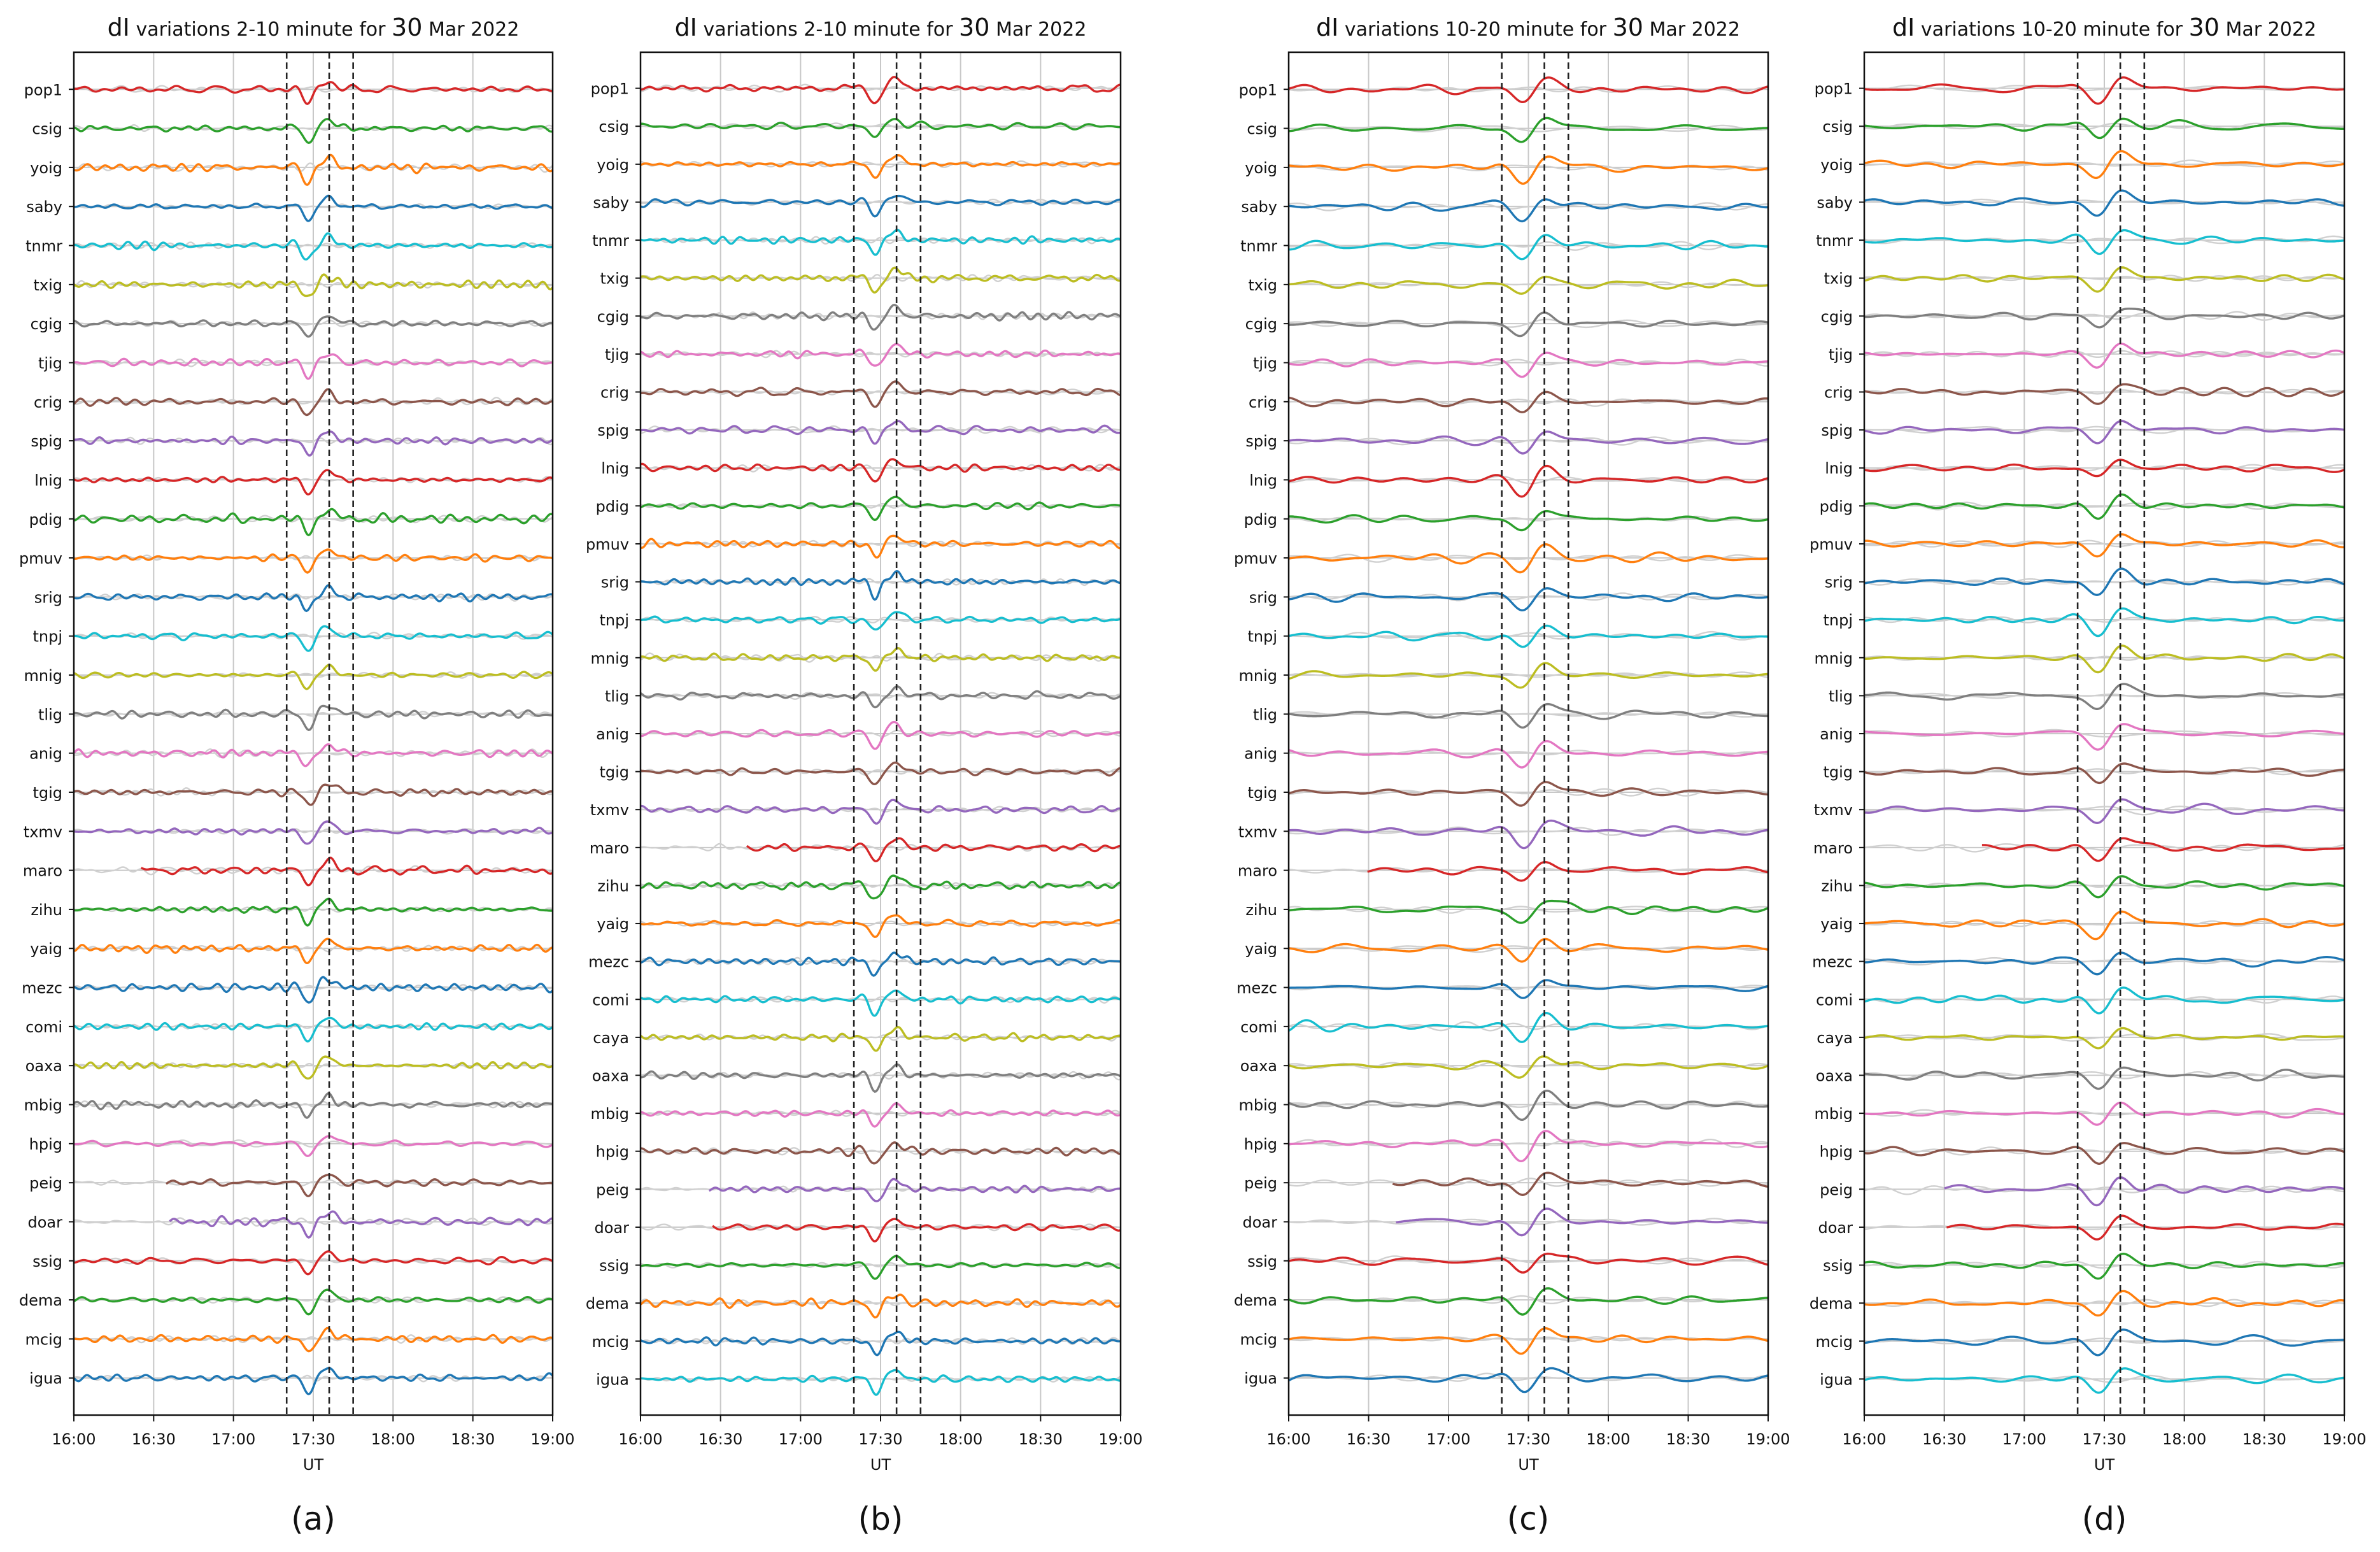 Image resolution: width=2380 pixels, height=1552 pixels. Describe the element at coordinates (1260, 1222) in the screenshot. I see `station-label: doar` at that location.